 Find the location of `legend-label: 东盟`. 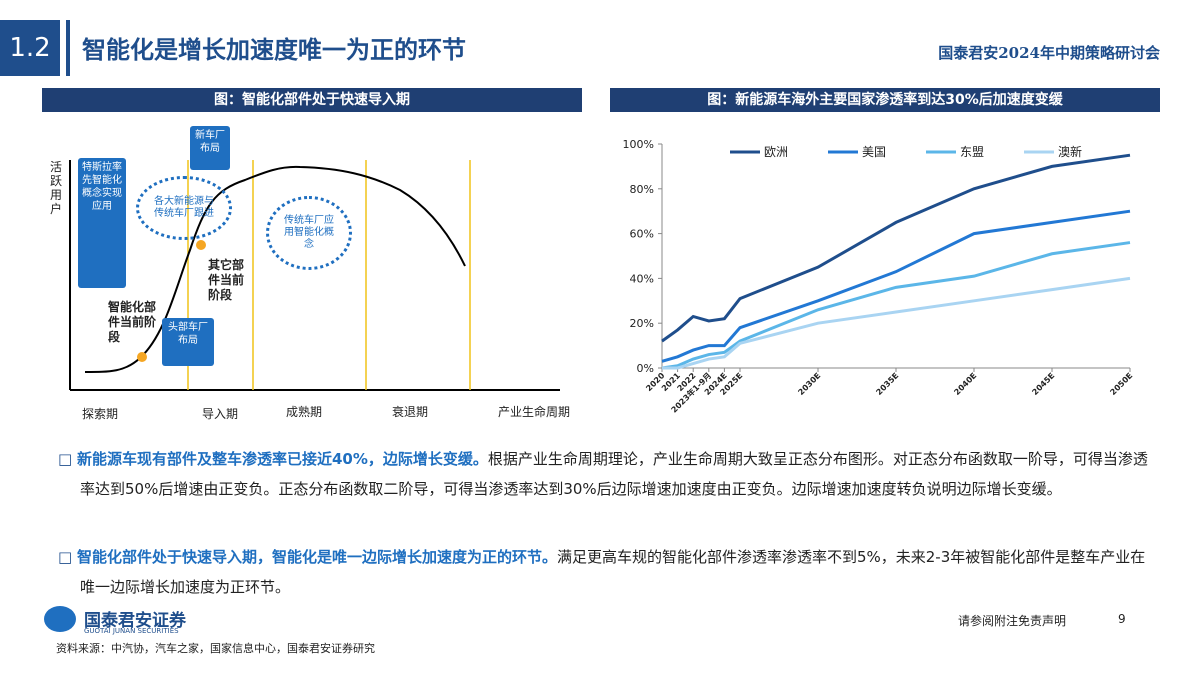

legend-label: 东盟 is located at coordinates (972, 152).